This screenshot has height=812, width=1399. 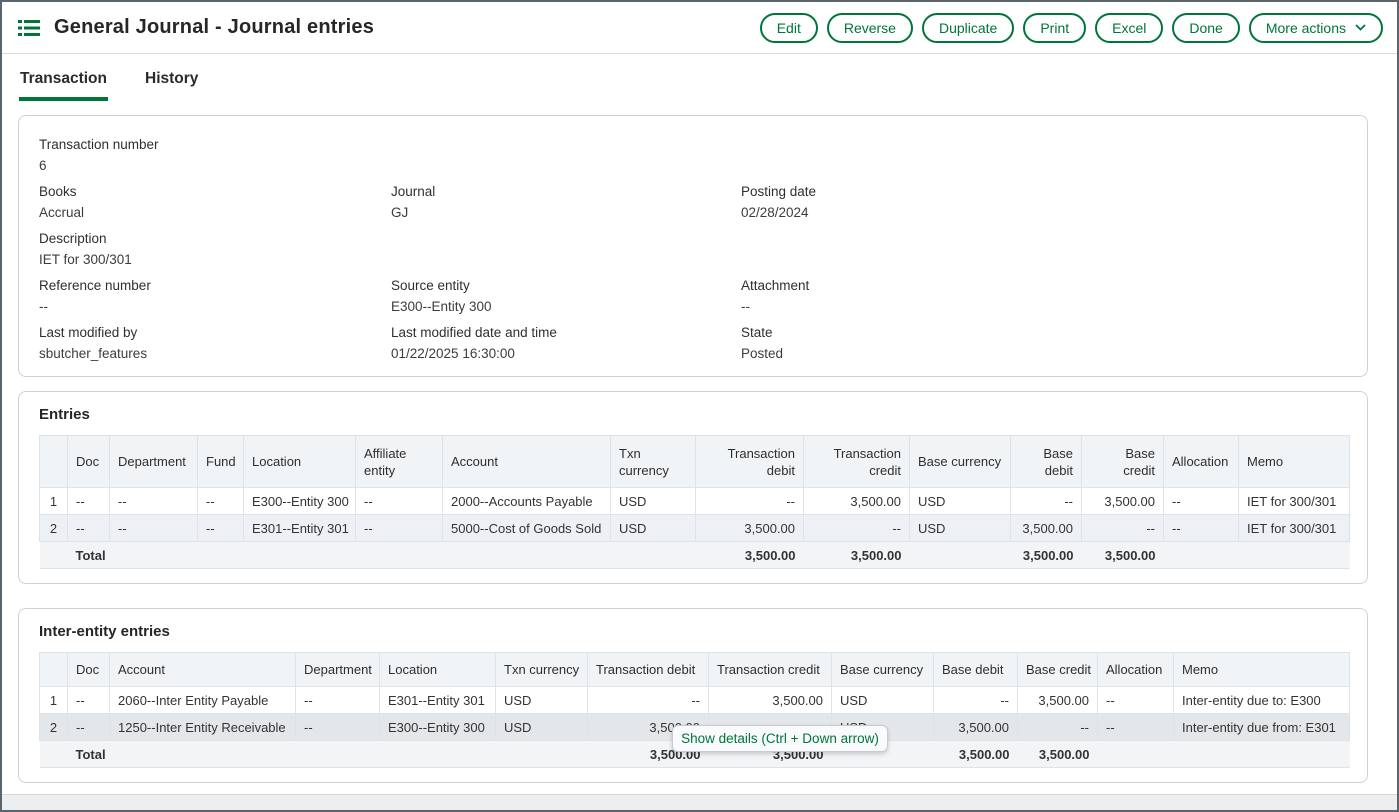 What do you see at coordinates (220, 461) in the screenshot?
I see `entries-col-fund: Fund` at bounding box center [220, 461].